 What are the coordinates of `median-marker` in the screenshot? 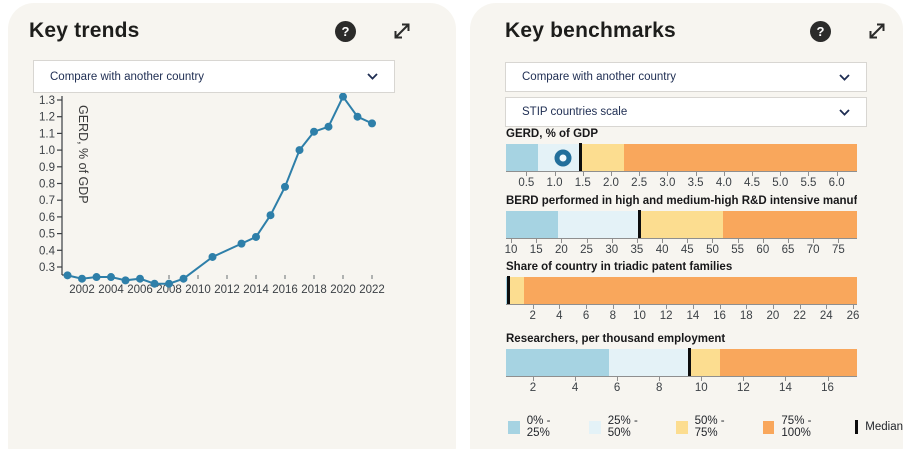 It's located at (640, 224).